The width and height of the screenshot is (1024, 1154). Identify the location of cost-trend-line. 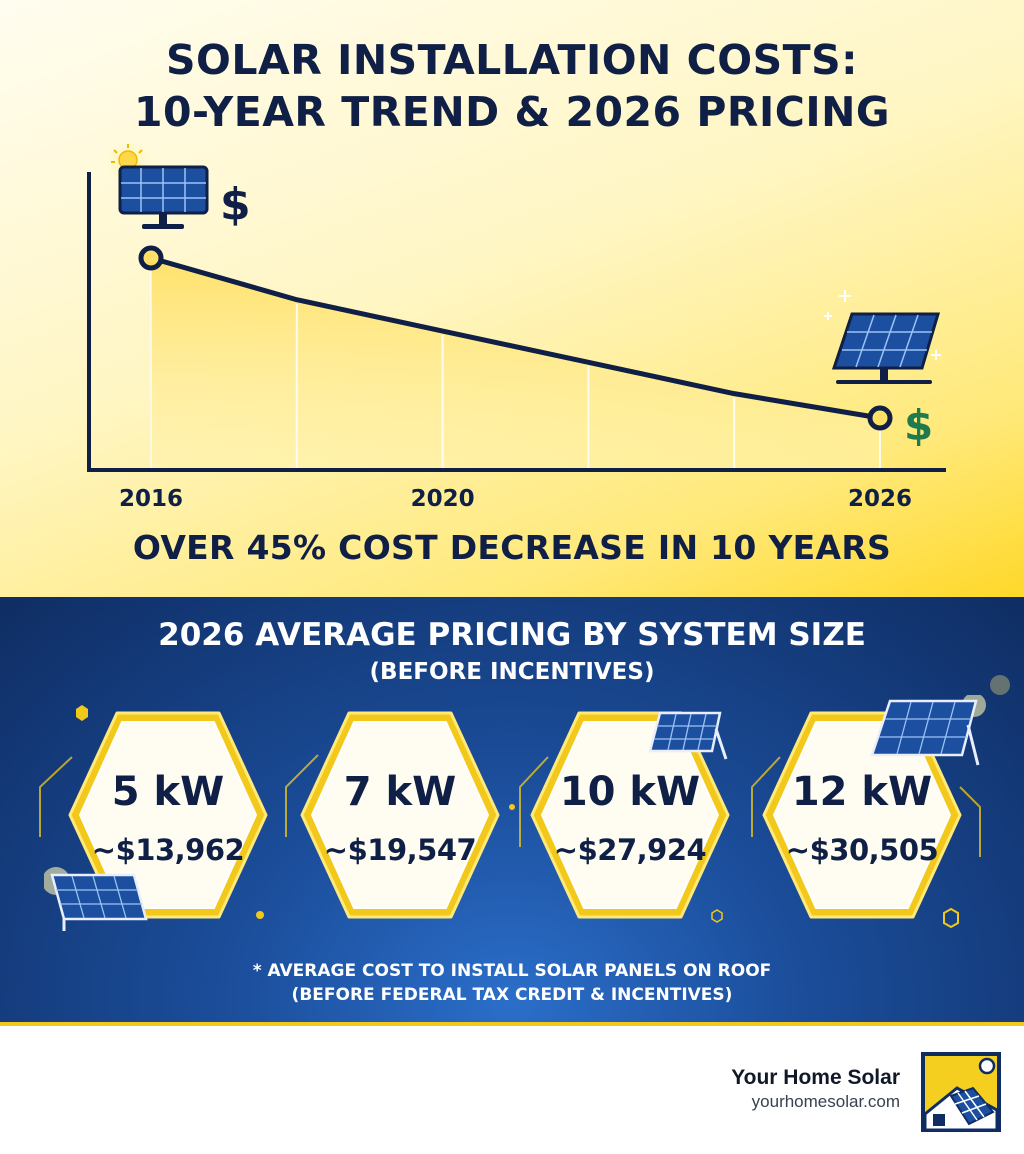
(515, 338).